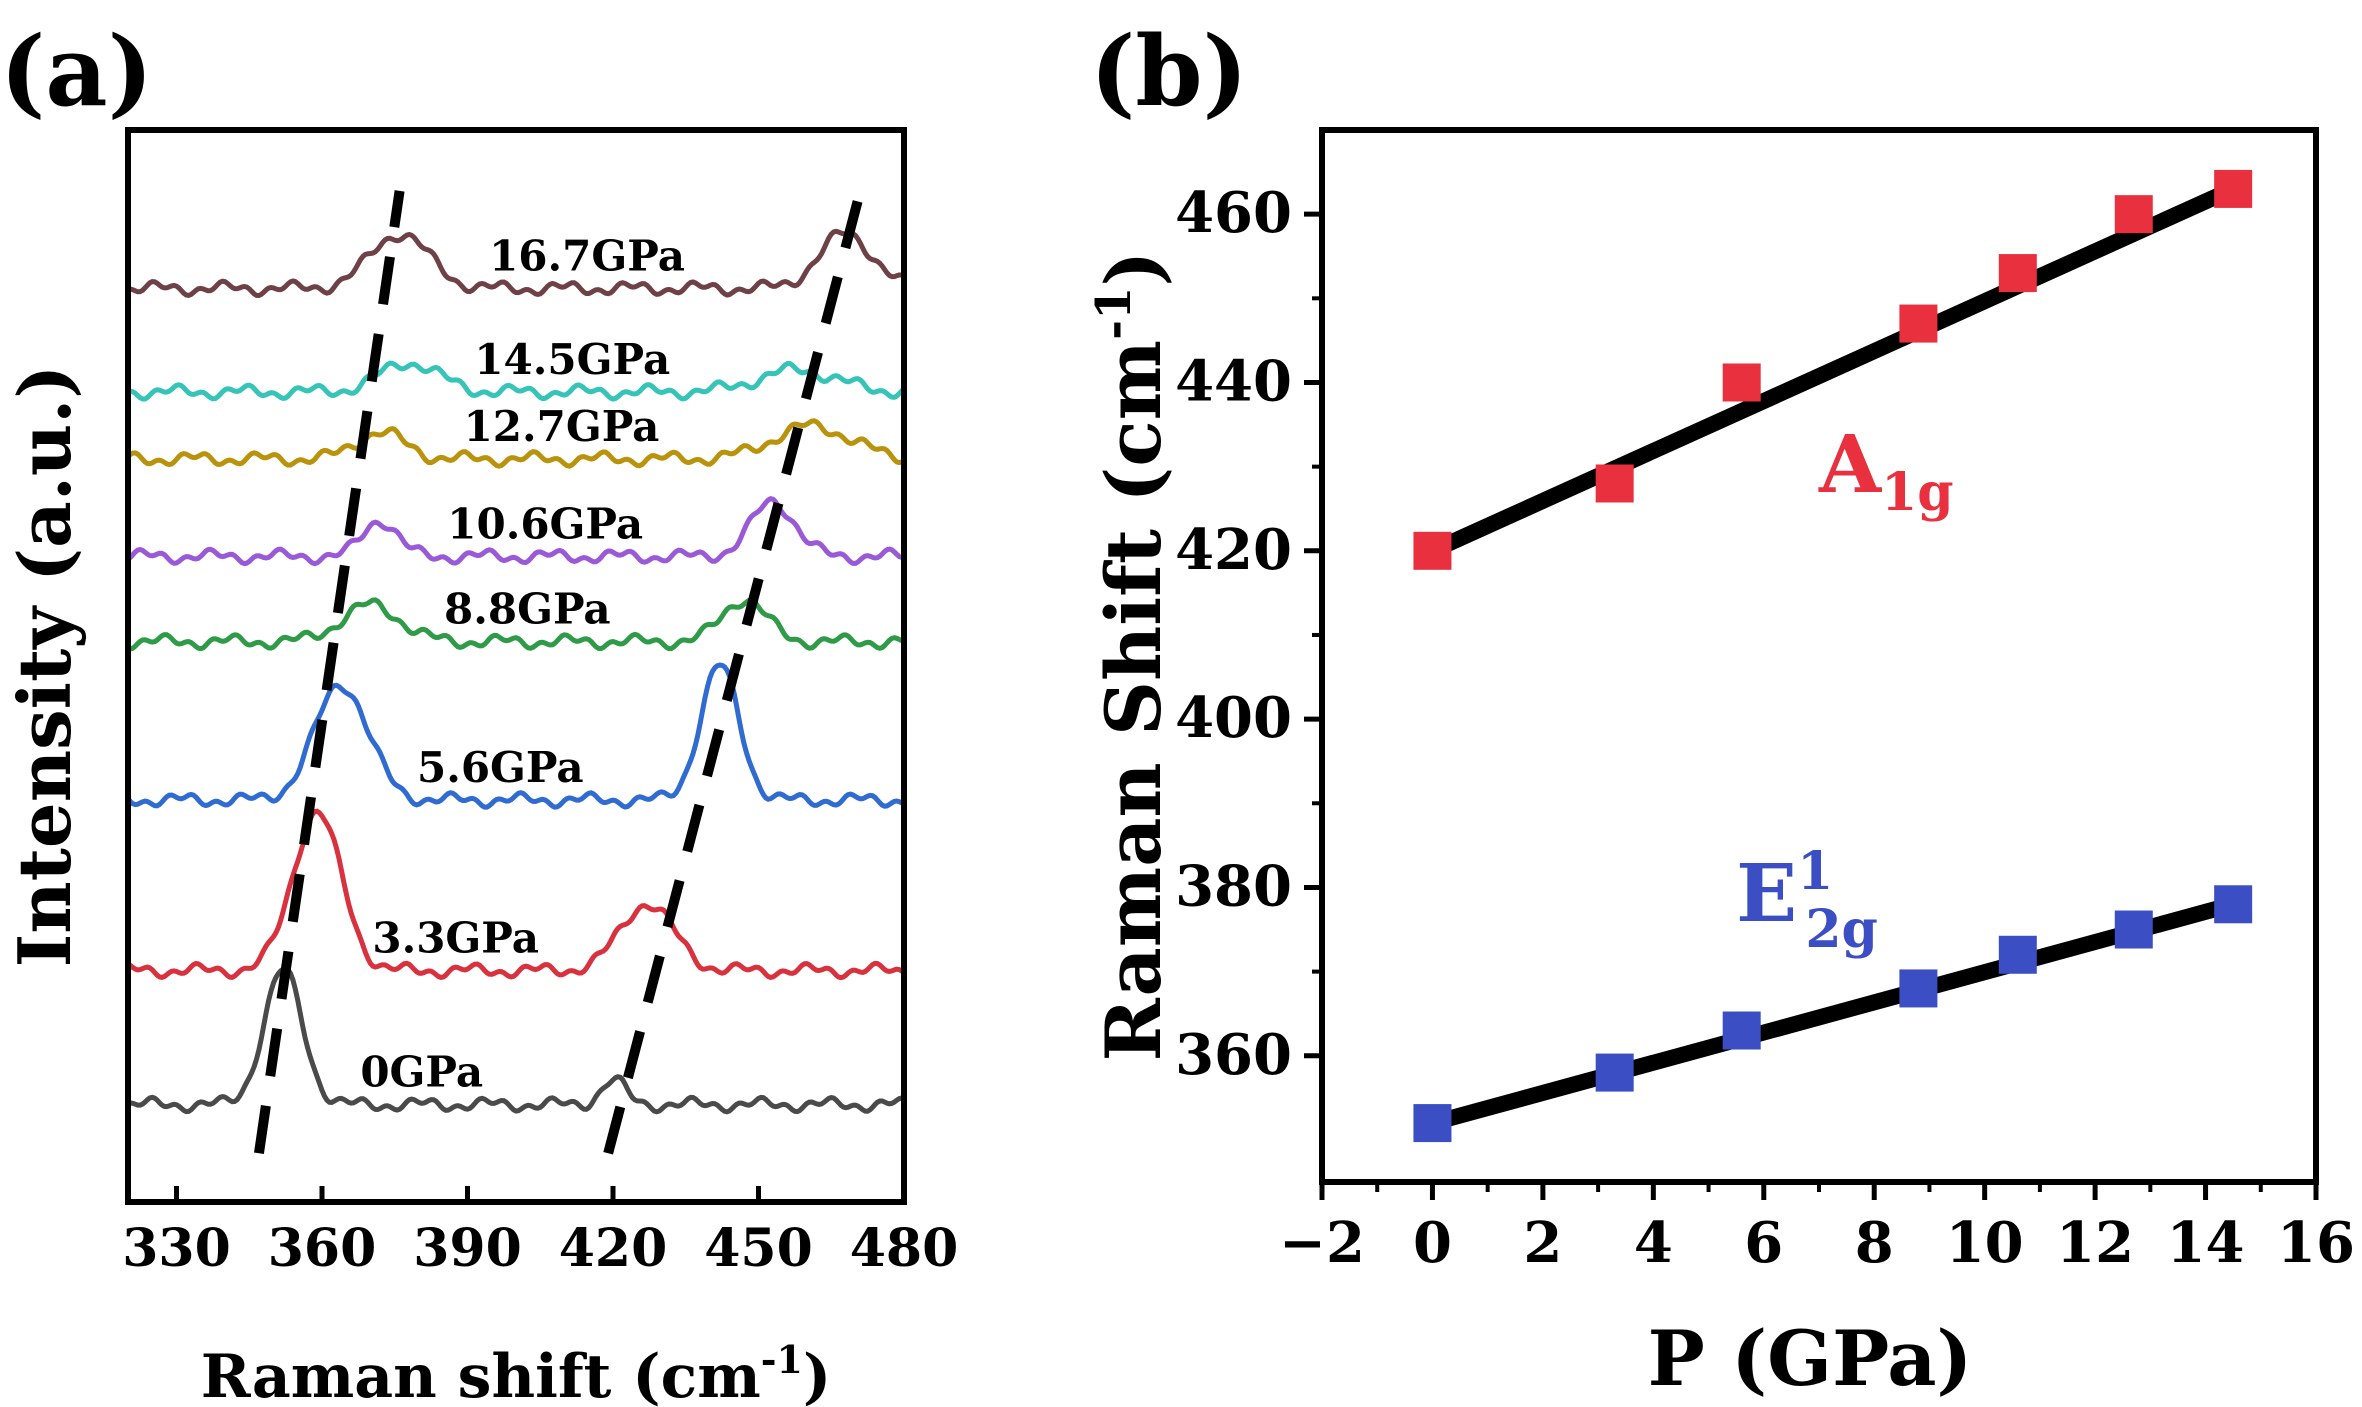 The height and width of the screenshot is (1407, 2362). I want to click on x-tick-label: 0, so click(1432, 1243).